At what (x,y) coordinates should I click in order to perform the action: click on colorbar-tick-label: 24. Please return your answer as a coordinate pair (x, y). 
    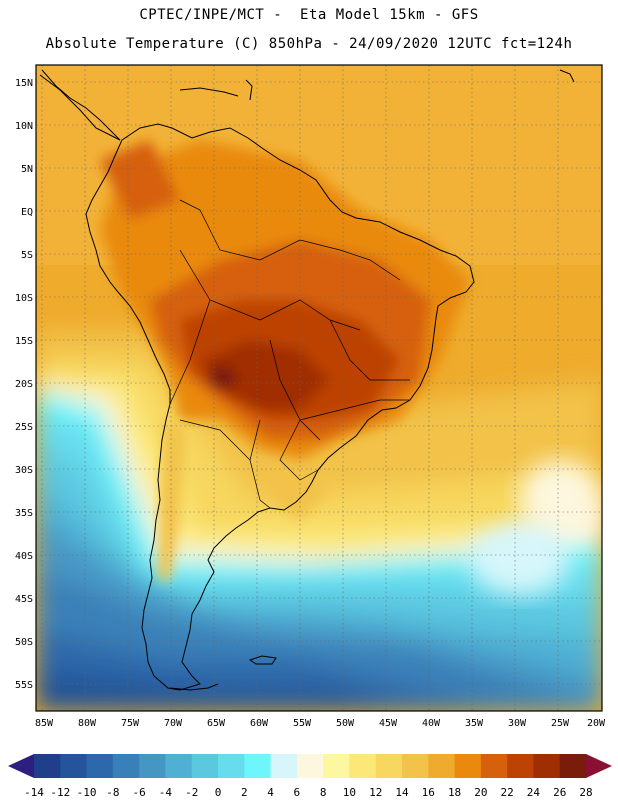
    Looking at the image, I should click on (534, 792).